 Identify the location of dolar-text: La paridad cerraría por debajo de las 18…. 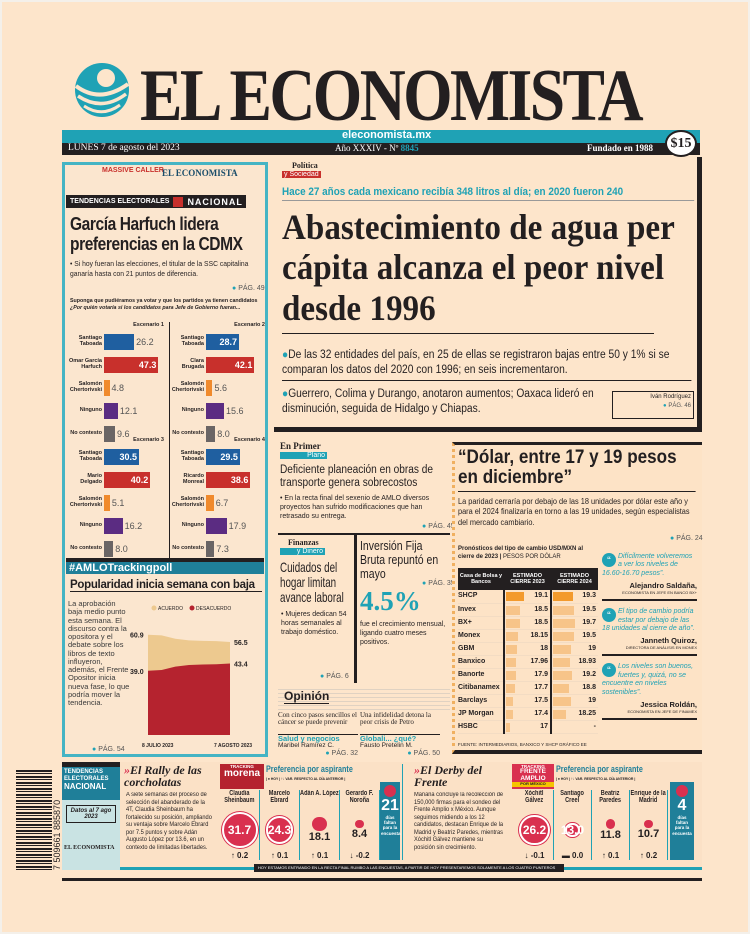
(574, 512).